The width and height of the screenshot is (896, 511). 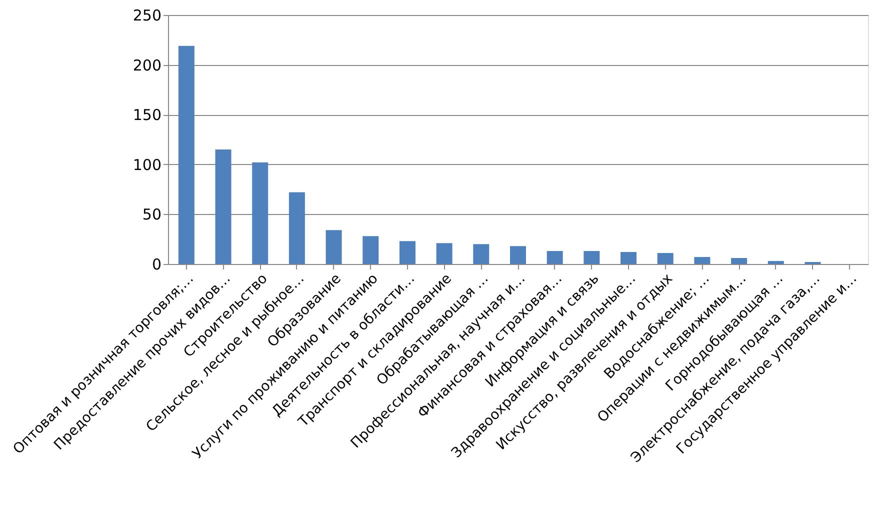 I want to click on y-tick-label: 200, so click(x=147, y=65).